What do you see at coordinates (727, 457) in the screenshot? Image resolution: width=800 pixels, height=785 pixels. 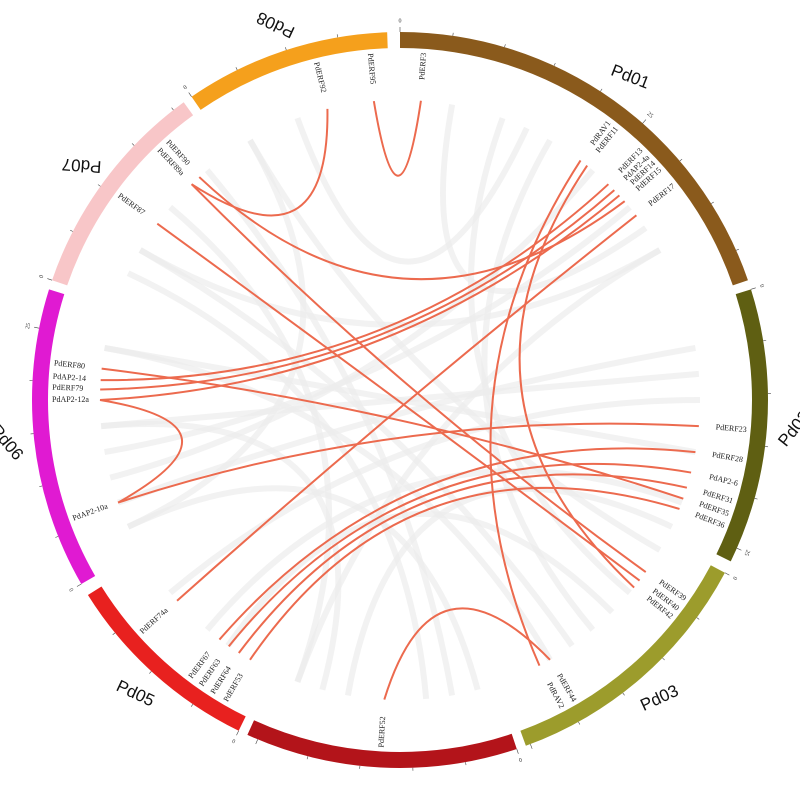 I see `gene-label: PdERF28` at bounding box center [727, 457].